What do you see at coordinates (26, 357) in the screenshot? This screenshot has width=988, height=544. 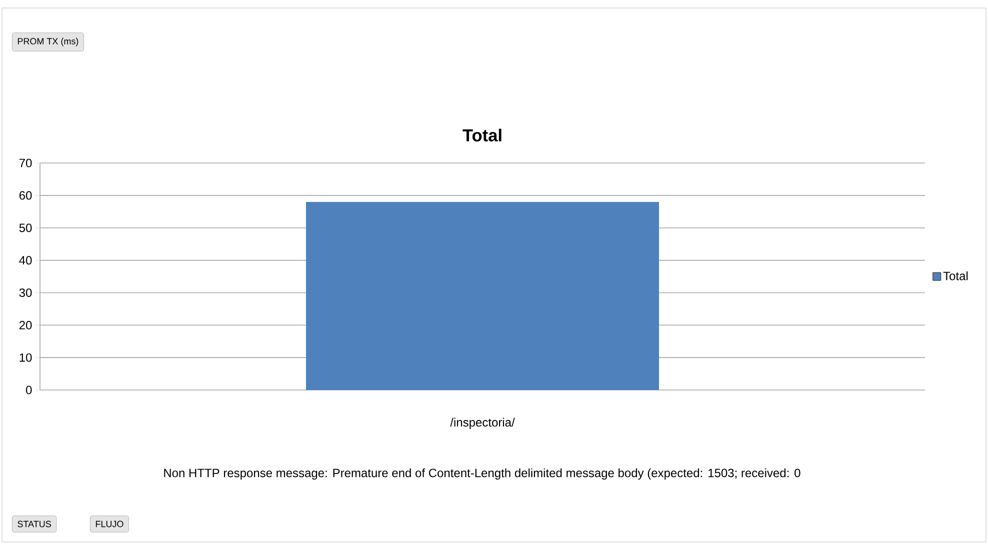 I see `y-tick-label: 10` at bounding box center [26, 357].